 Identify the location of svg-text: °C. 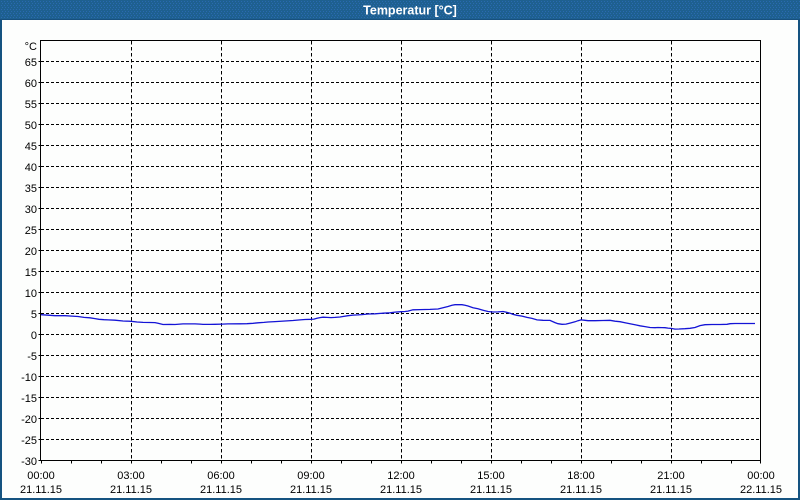
(31, 47).